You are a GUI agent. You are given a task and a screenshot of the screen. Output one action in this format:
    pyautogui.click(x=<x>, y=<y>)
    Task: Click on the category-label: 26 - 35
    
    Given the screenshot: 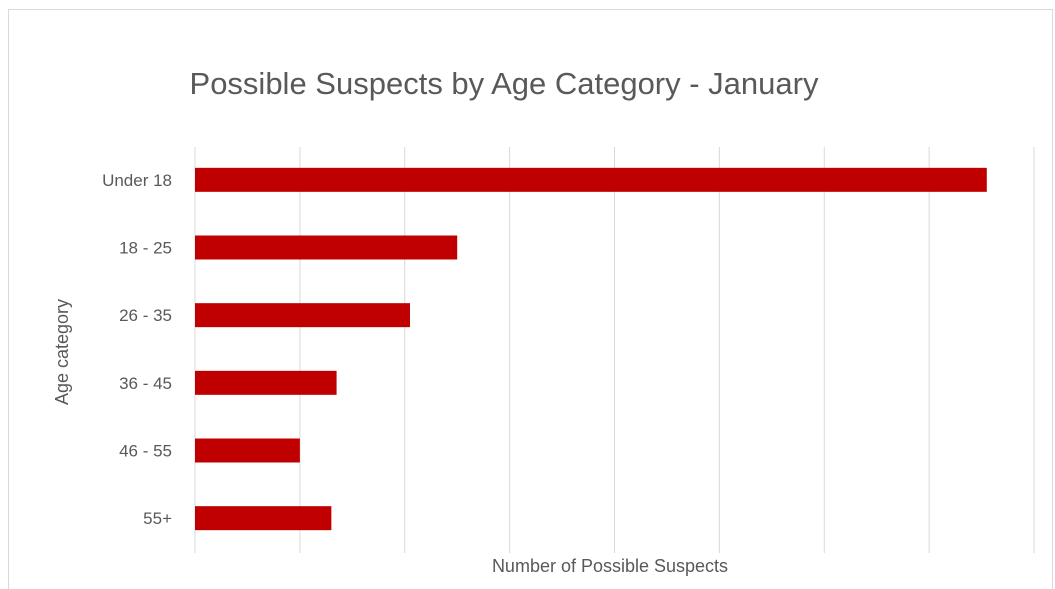 What is the action you would take?
    pyautogui.click(x=145, y=315)
    